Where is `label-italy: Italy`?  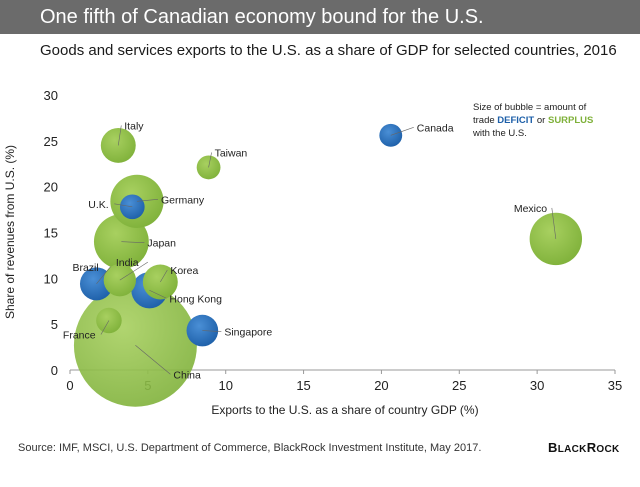 label-italy: Italy is located at coordinates (134, 126).